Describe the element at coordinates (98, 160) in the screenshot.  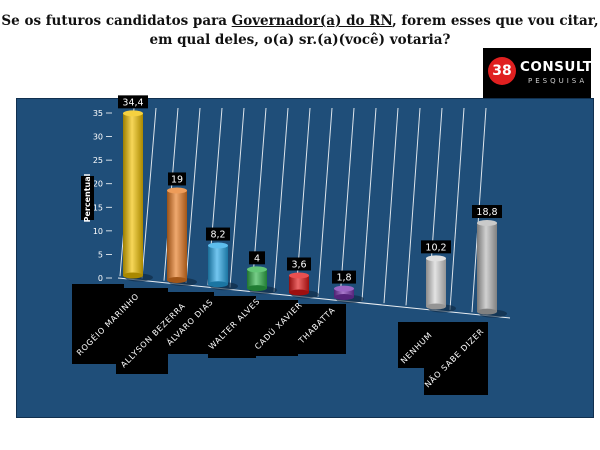
I see `y-tick-label: 25` at that location.